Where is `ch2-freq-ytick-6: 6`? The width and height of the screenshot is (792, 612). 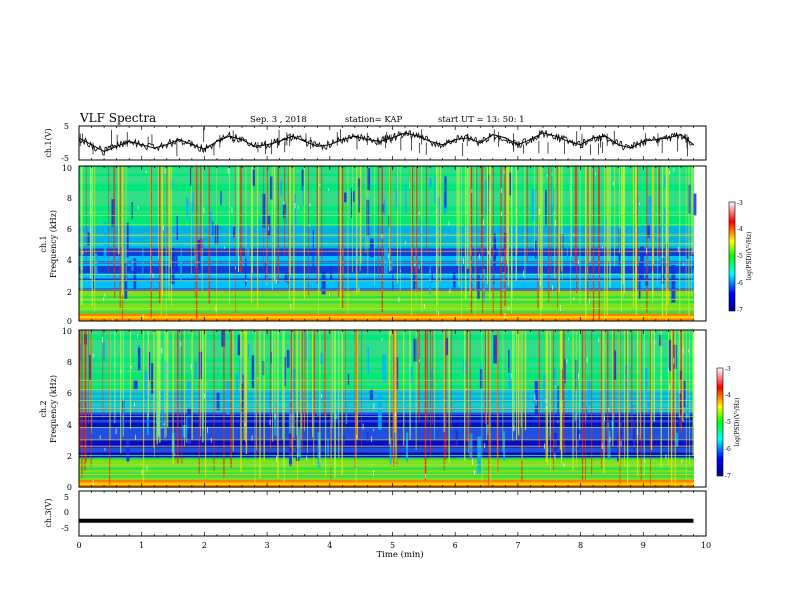
ch2-freq-ytick-6: 6 is located at coordinates (69, 393).